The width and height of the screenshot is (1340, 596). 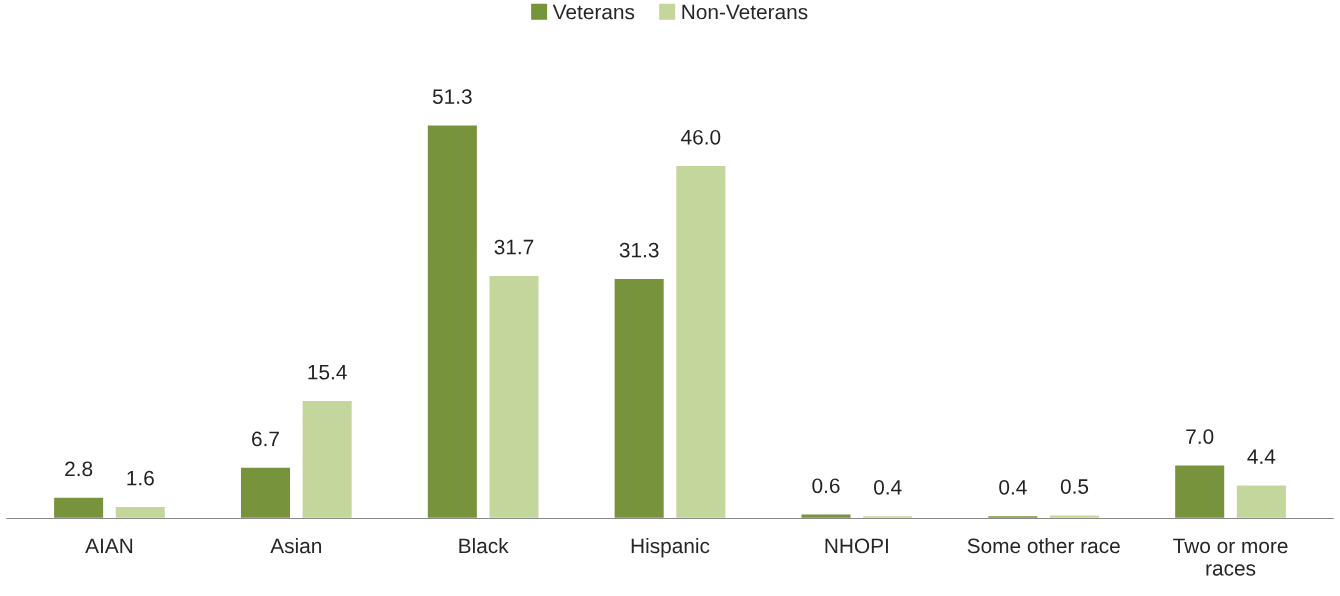 What do you see at coordinates (593, 12) in the screenshot?
I see `legend-label: Veterans` at bounding box center [593, 12].